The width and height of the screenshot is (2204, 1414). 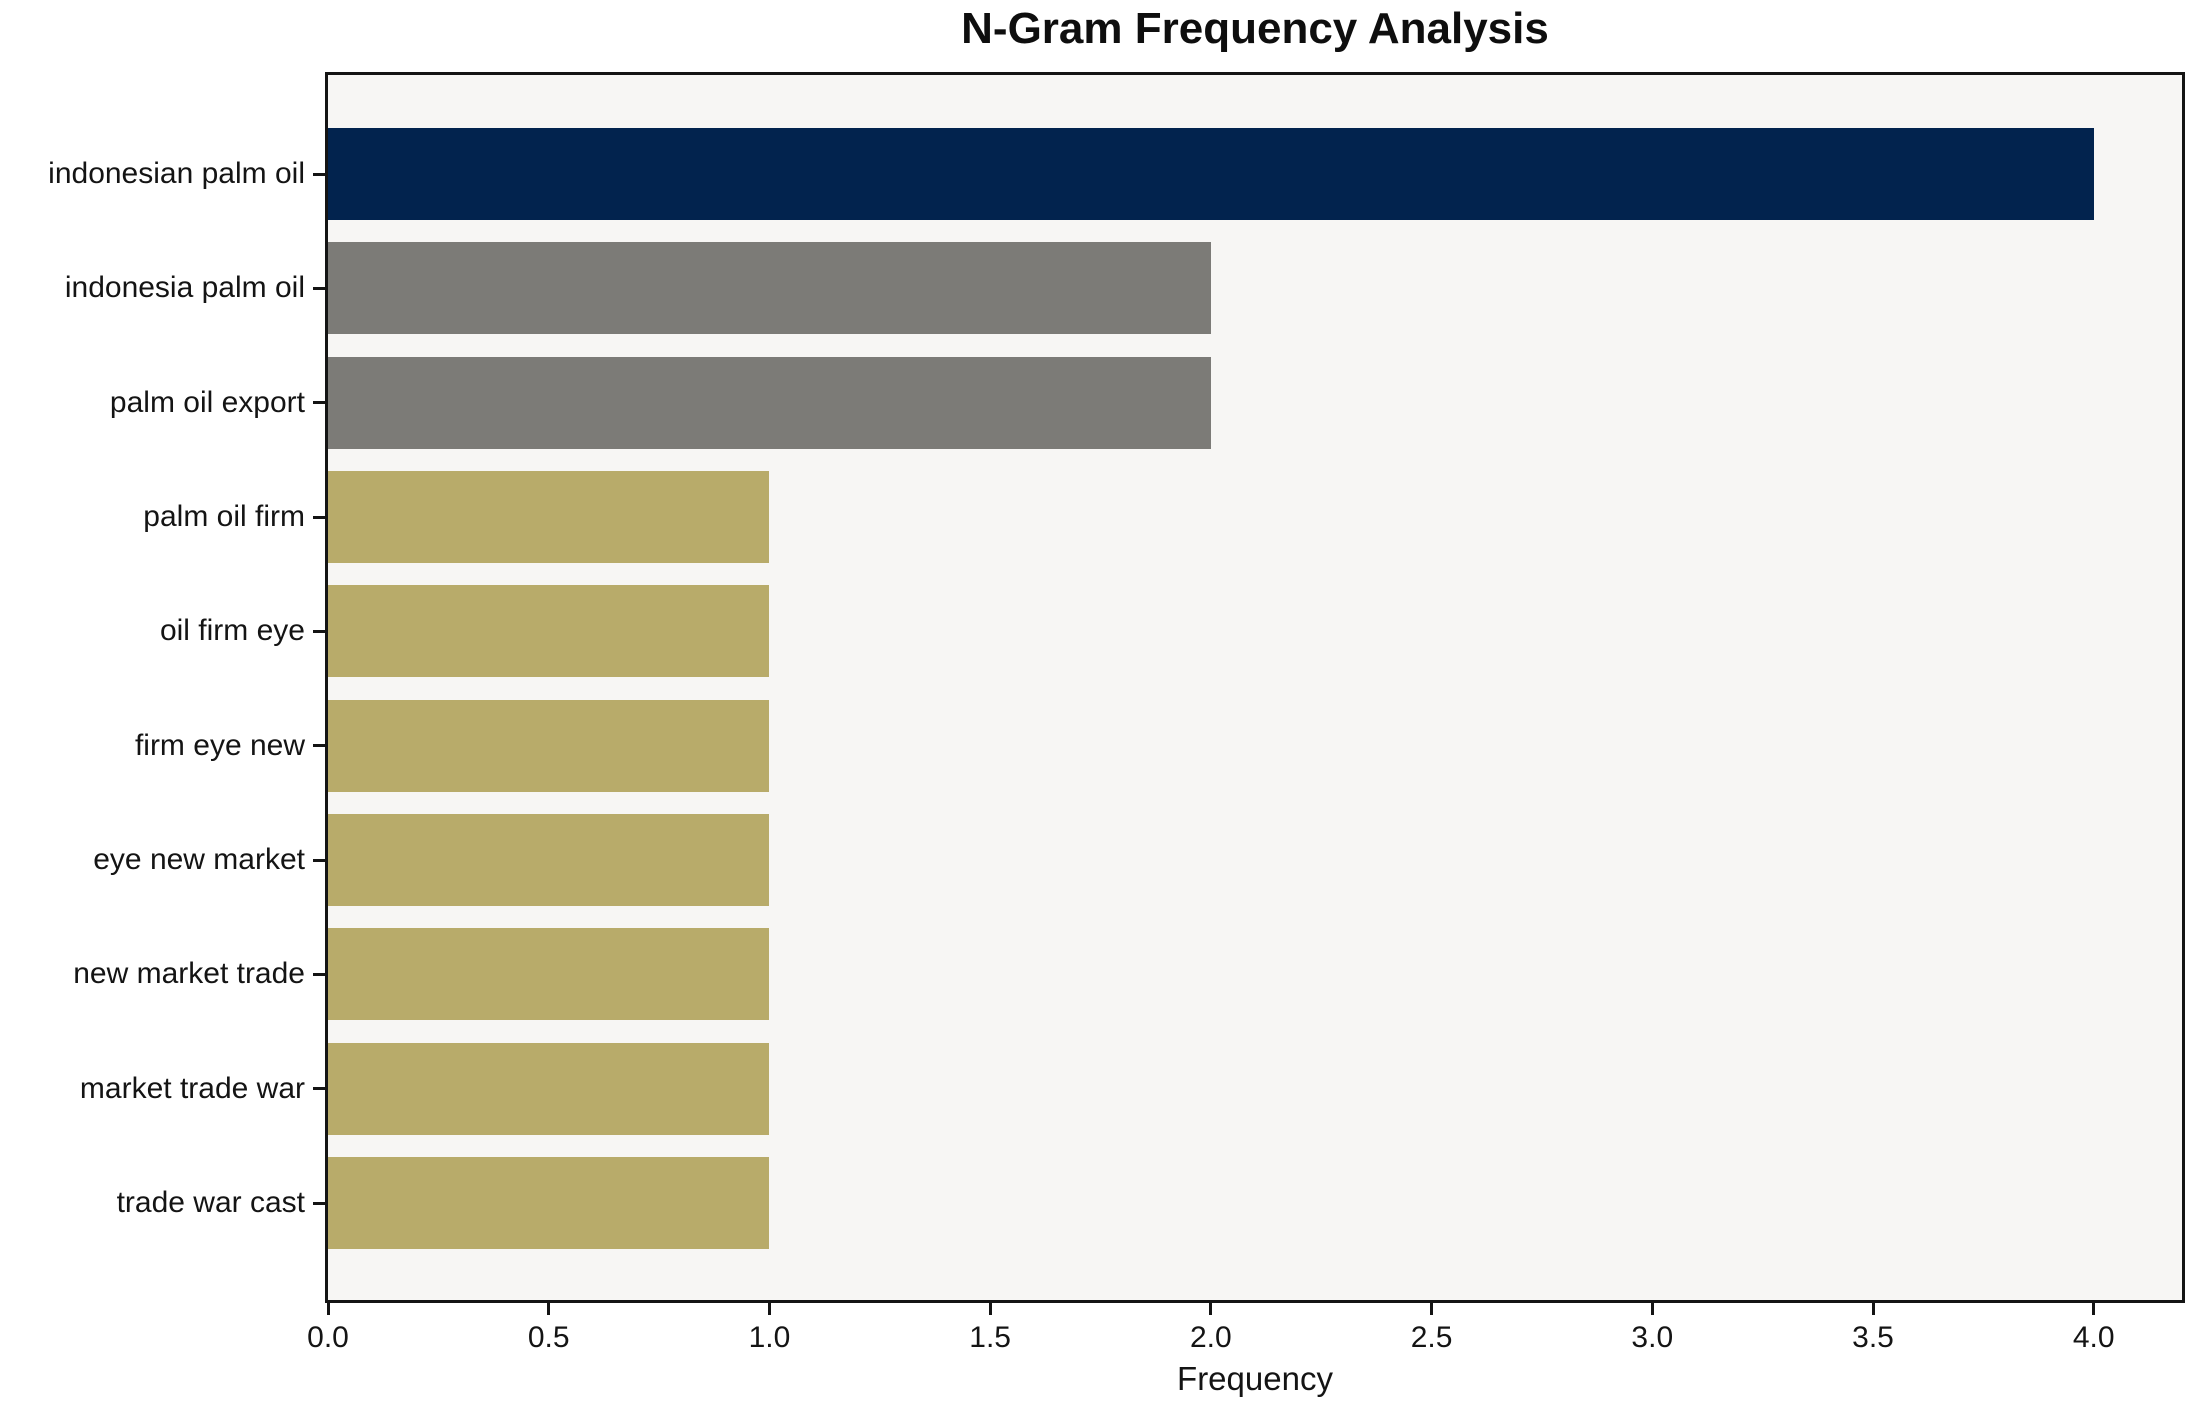 I want to click on x-axis-label: Frequency, so click(x=1255, y=1378).